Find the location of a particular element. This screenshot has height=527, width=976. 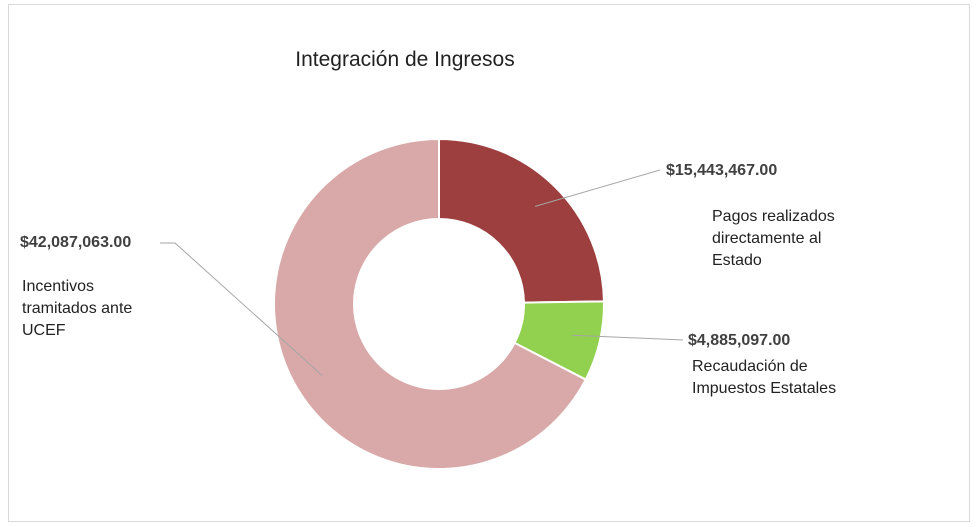

category-label: Pagos realizados directamente al Estado is located at coordinates (773, 238).